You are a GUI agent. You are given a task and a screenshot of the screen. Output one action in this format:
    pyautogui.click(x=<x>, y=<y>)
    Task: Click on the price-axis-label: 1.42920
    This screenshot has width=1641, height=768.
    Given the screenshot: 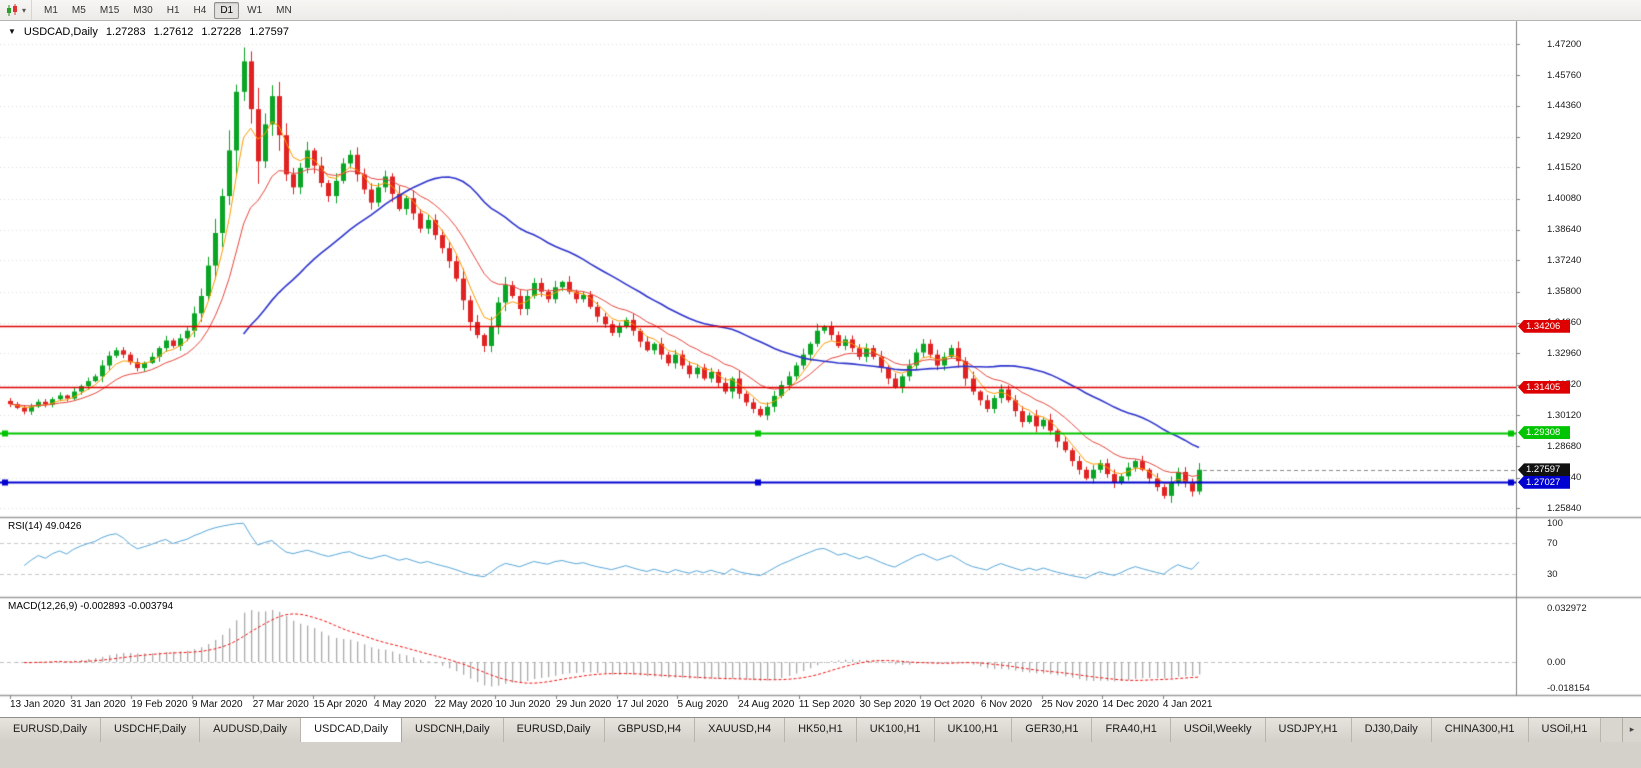 What is the action you would take?
    pyautogui.click(x=1564, y=137)
    